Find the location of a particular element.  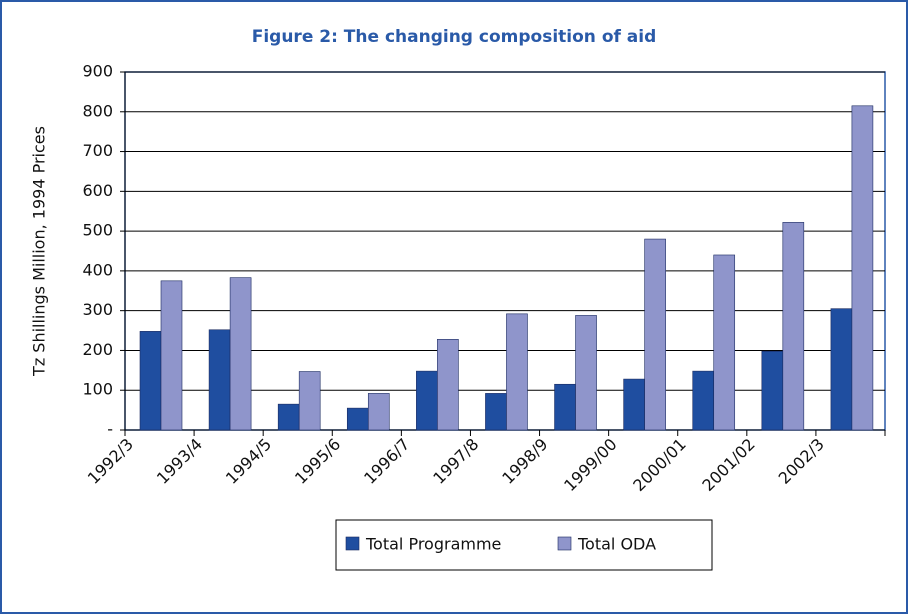

y-tick-label: 200 is located at coordinates (97, 349).